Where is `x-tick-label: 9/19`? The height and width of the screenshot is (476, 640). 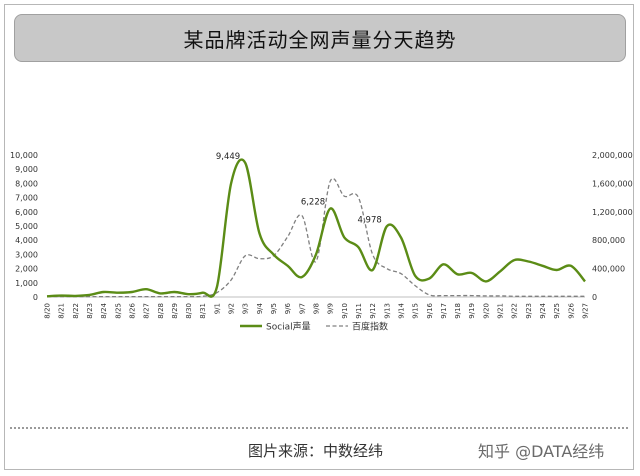
x-tick-label: 9/19 is located at coordinates (472, 311).